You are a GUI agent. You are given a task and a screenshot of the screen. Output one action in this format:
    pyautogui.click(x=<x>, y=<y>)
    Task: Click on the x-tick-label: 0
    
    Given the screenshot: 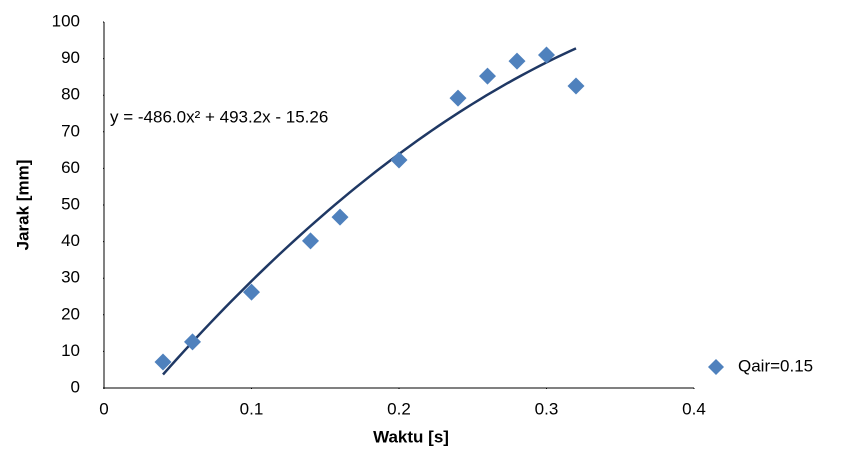 What is the action you would take?
    pyautogui.click(x=103, y=408)
    